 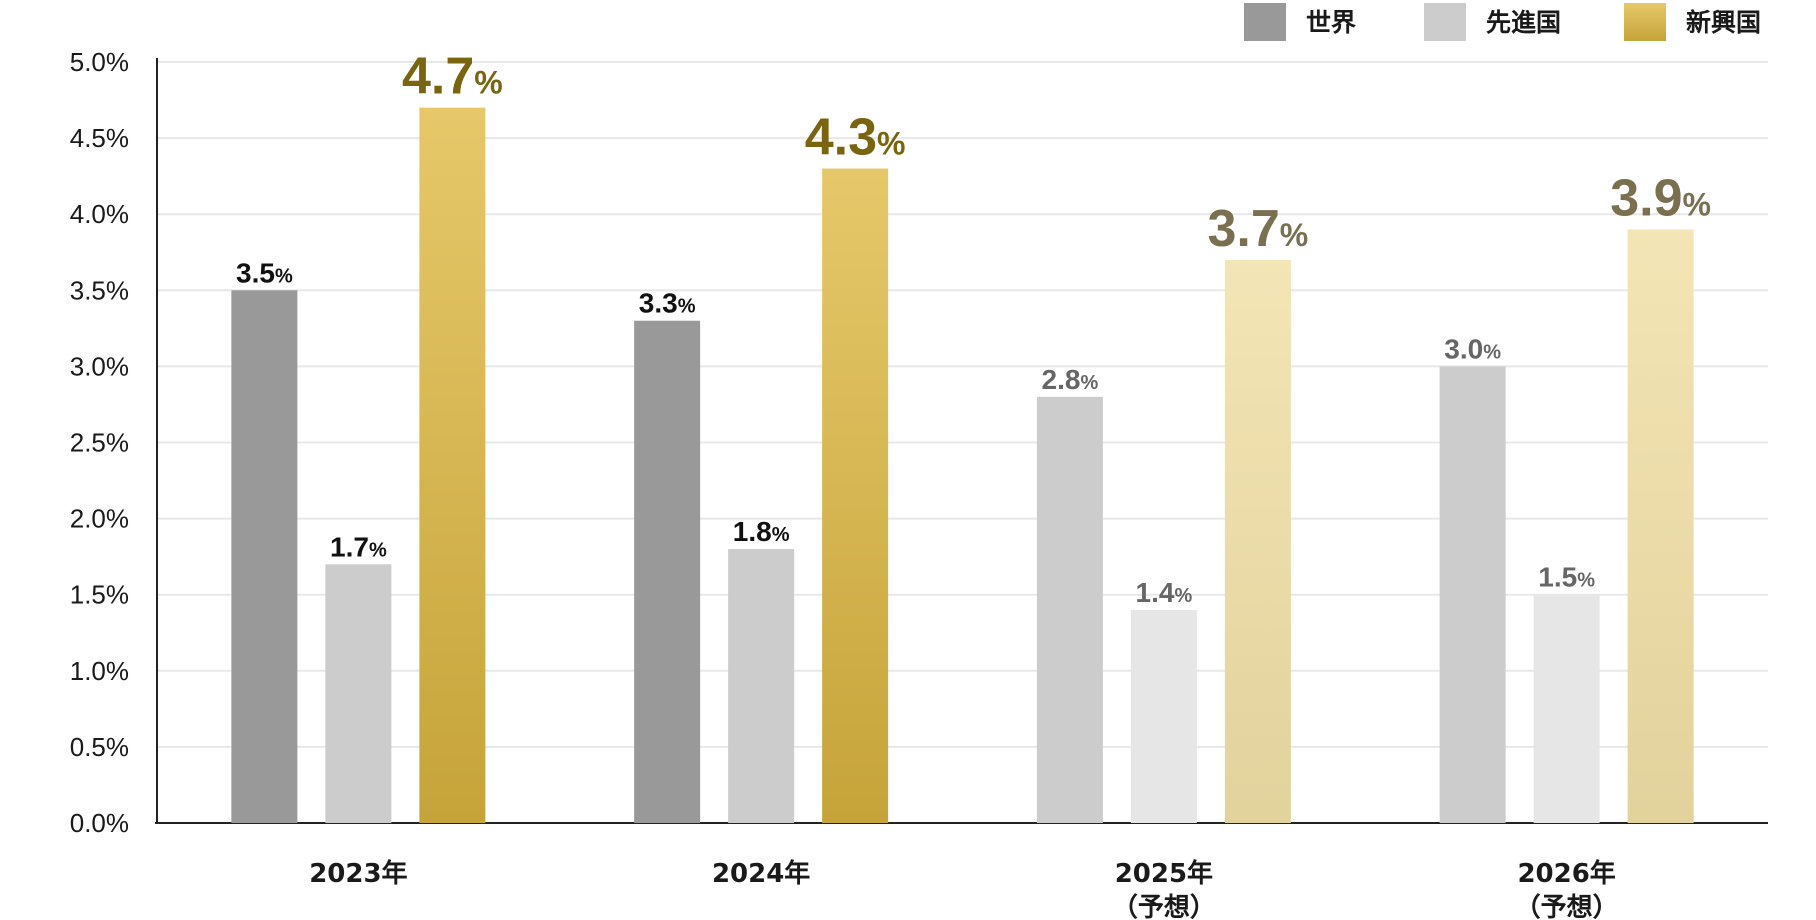 What do you see at coordinates (452, 77) in the screenshot?
I see `data-label: 4.7%` at bounding box center [452, 77].